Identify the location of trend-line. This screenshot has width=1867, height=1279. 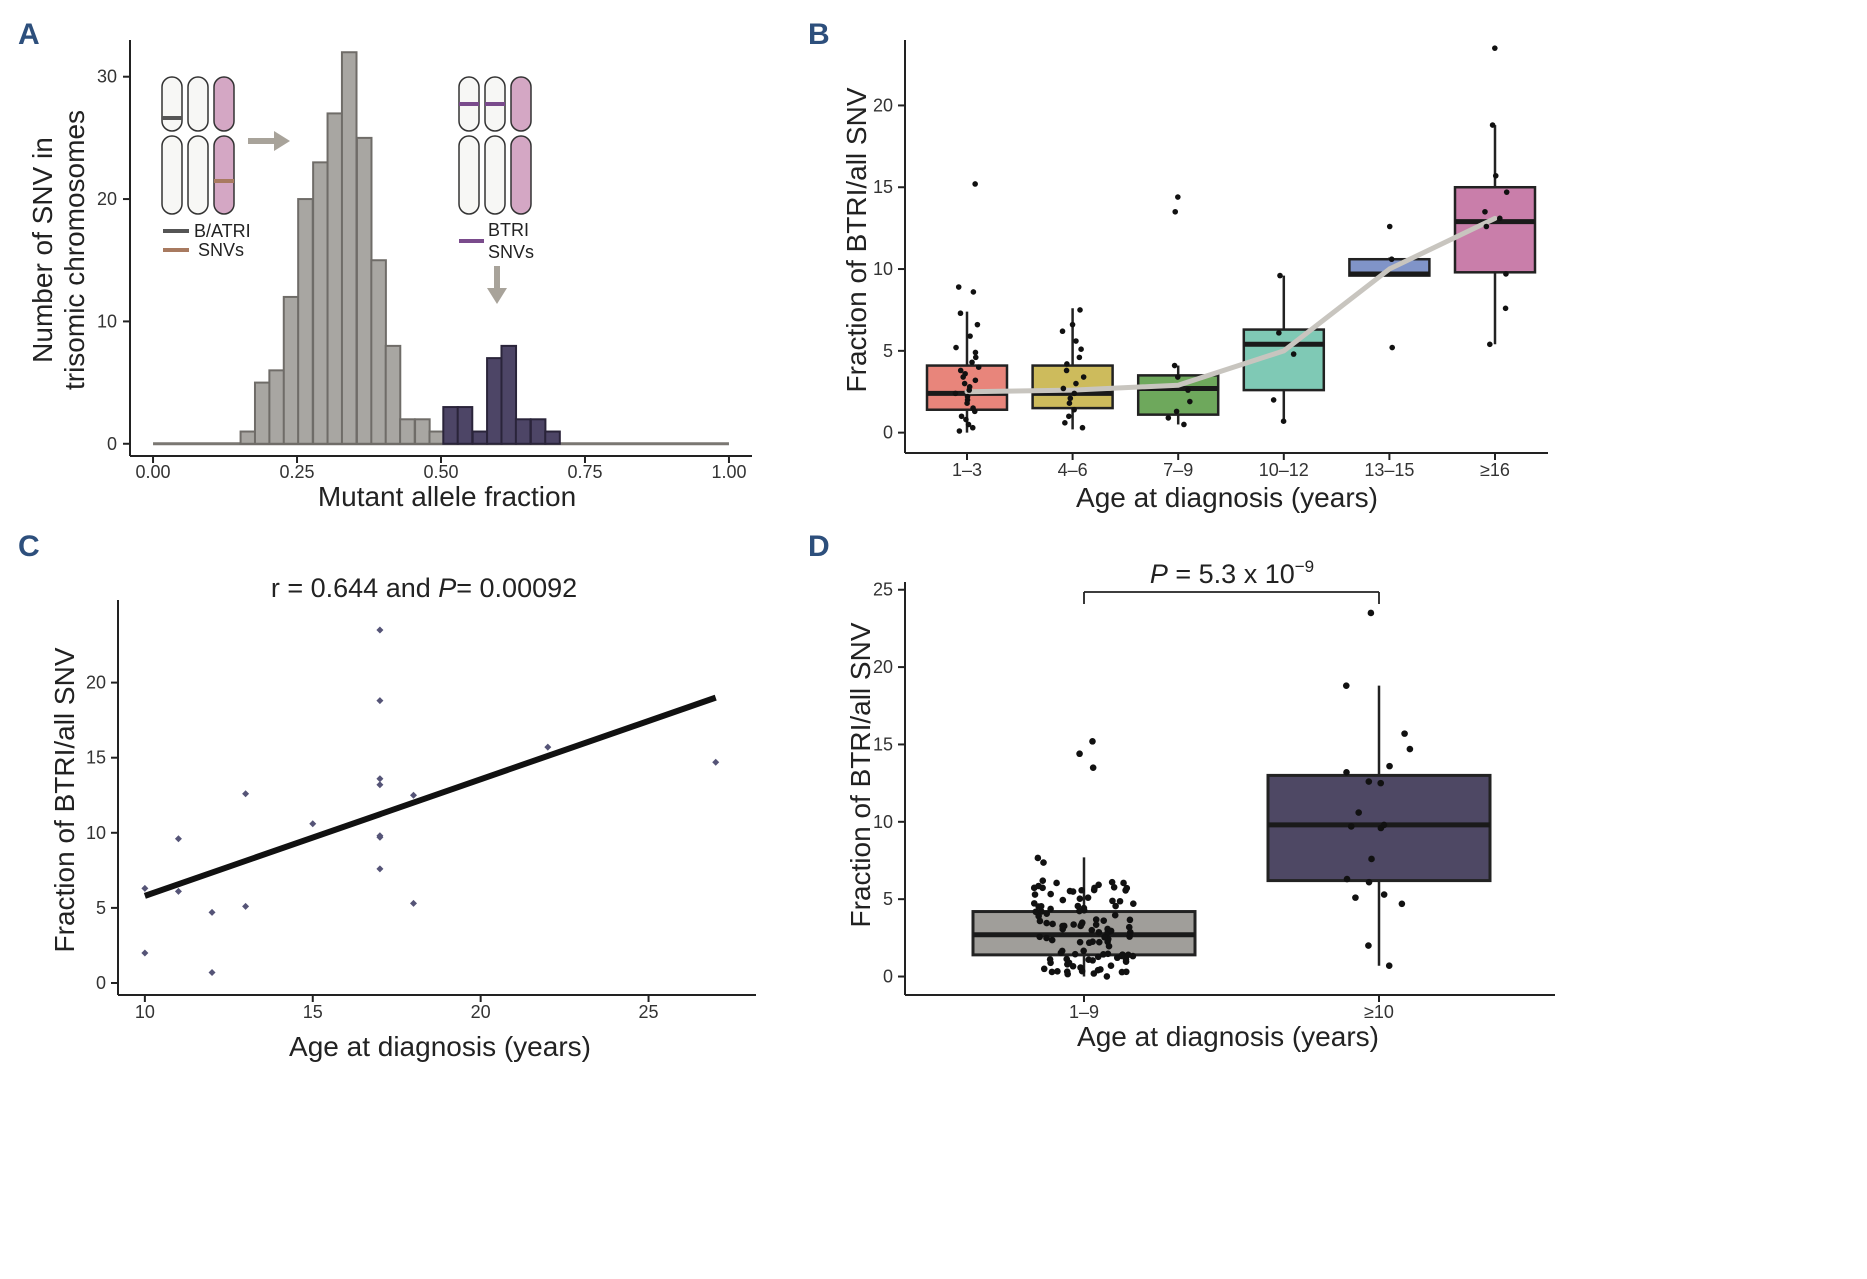
(1231, 305).